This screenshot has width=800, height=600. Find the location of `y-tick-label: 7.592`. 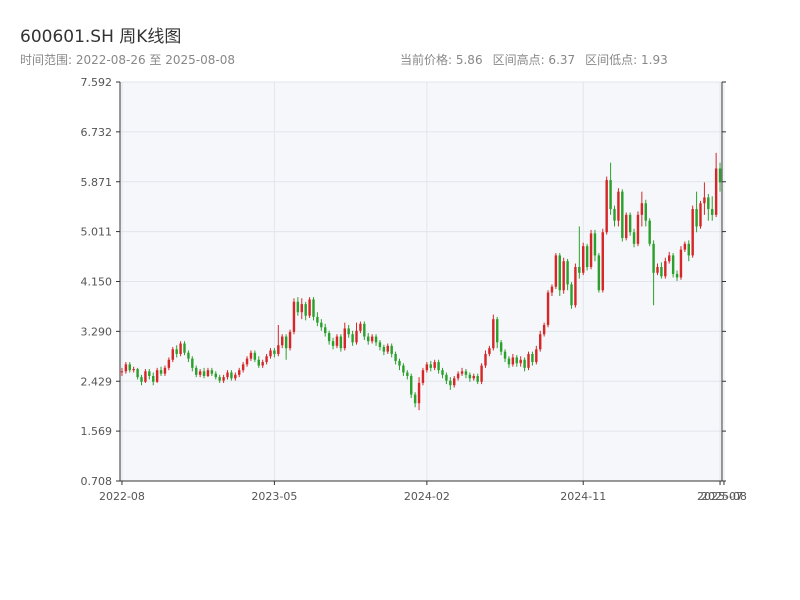

y-tick-label: 7.592 is located at coordinates (97, 82).